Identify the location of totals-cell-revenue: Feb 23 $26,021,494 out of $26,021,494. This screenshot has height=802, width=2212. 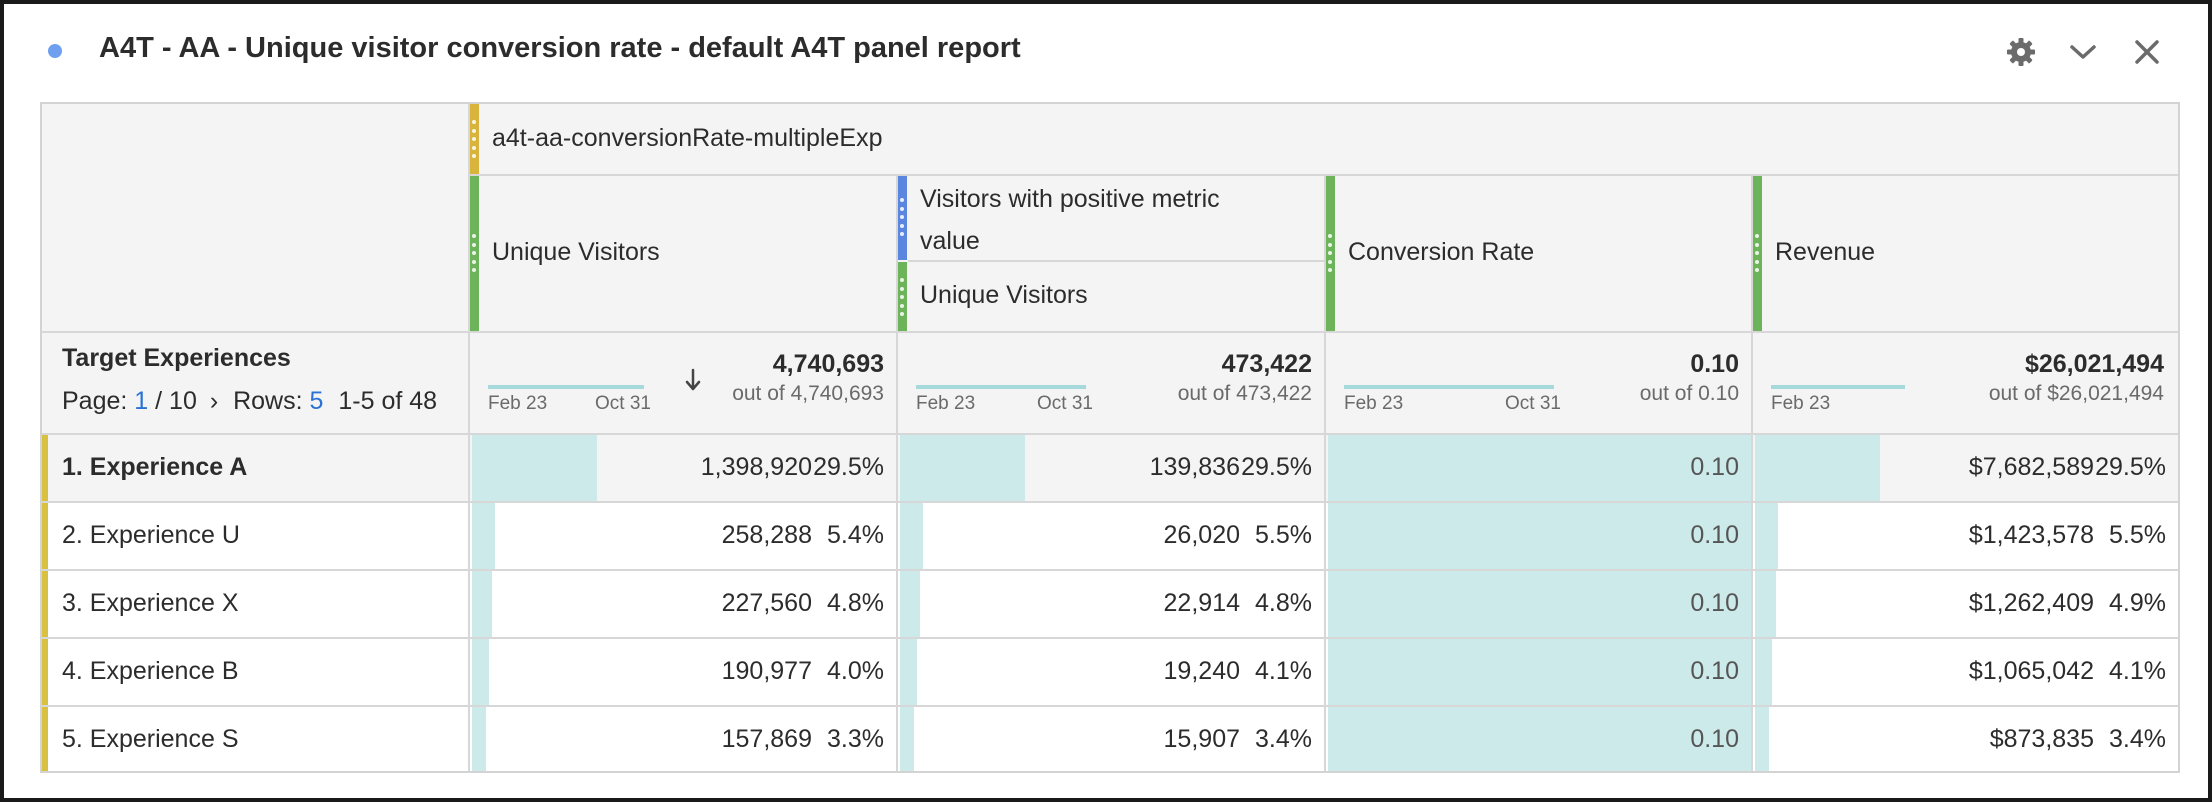
(1967, 382).